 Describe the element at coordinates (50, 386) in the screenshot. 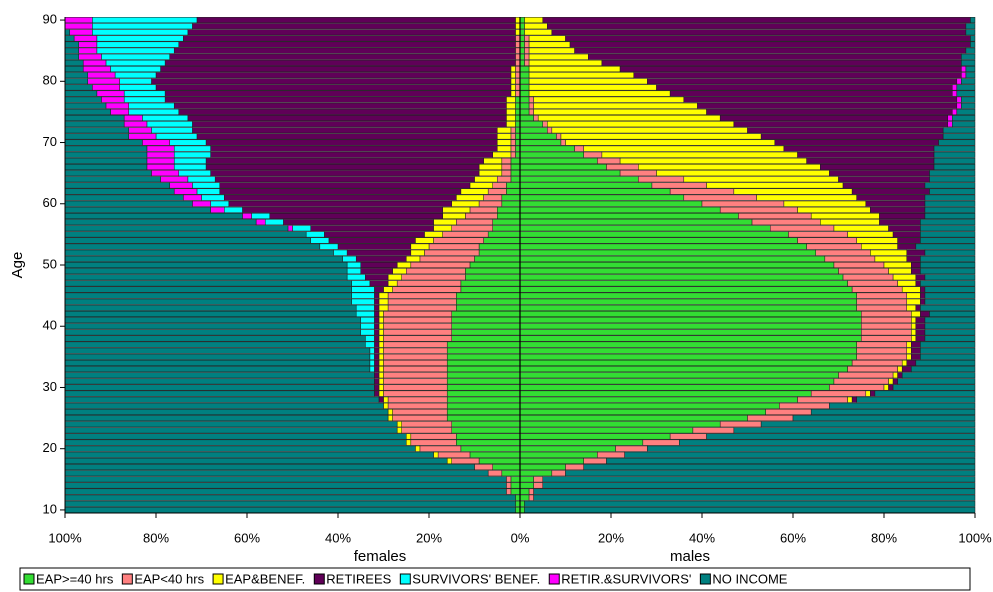

I see `y-tick-label: 30` at that location.